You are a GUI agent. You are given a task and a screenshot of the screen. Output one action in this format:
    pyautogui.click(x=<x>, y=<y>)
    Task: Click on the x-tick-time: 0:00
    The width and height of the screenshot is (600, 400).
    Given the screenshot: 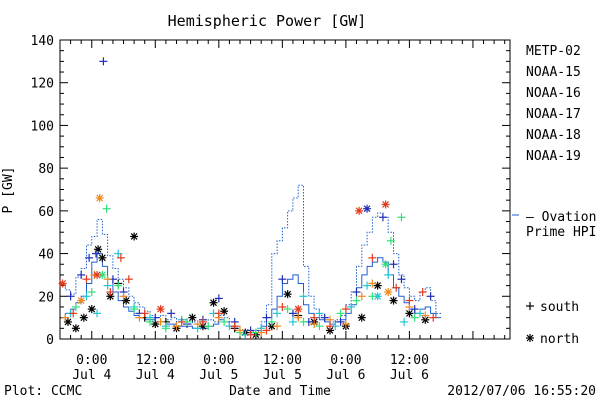 What is the action you would take?
    pyautogui.click(x=91, y=360)
    